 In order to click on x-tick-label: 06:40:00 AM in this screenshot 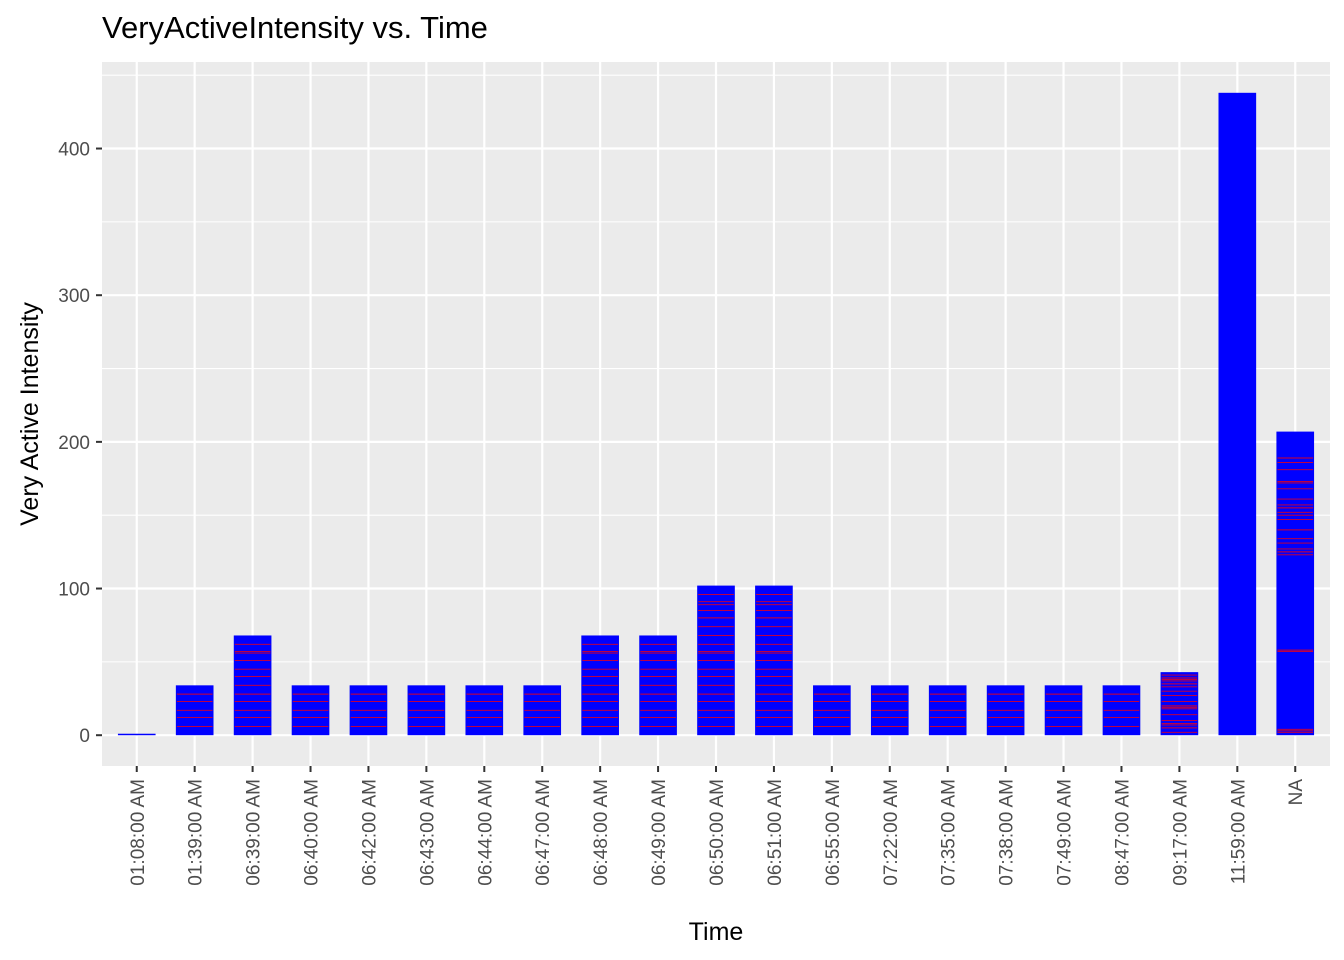, I will do `click(312, 832)`.